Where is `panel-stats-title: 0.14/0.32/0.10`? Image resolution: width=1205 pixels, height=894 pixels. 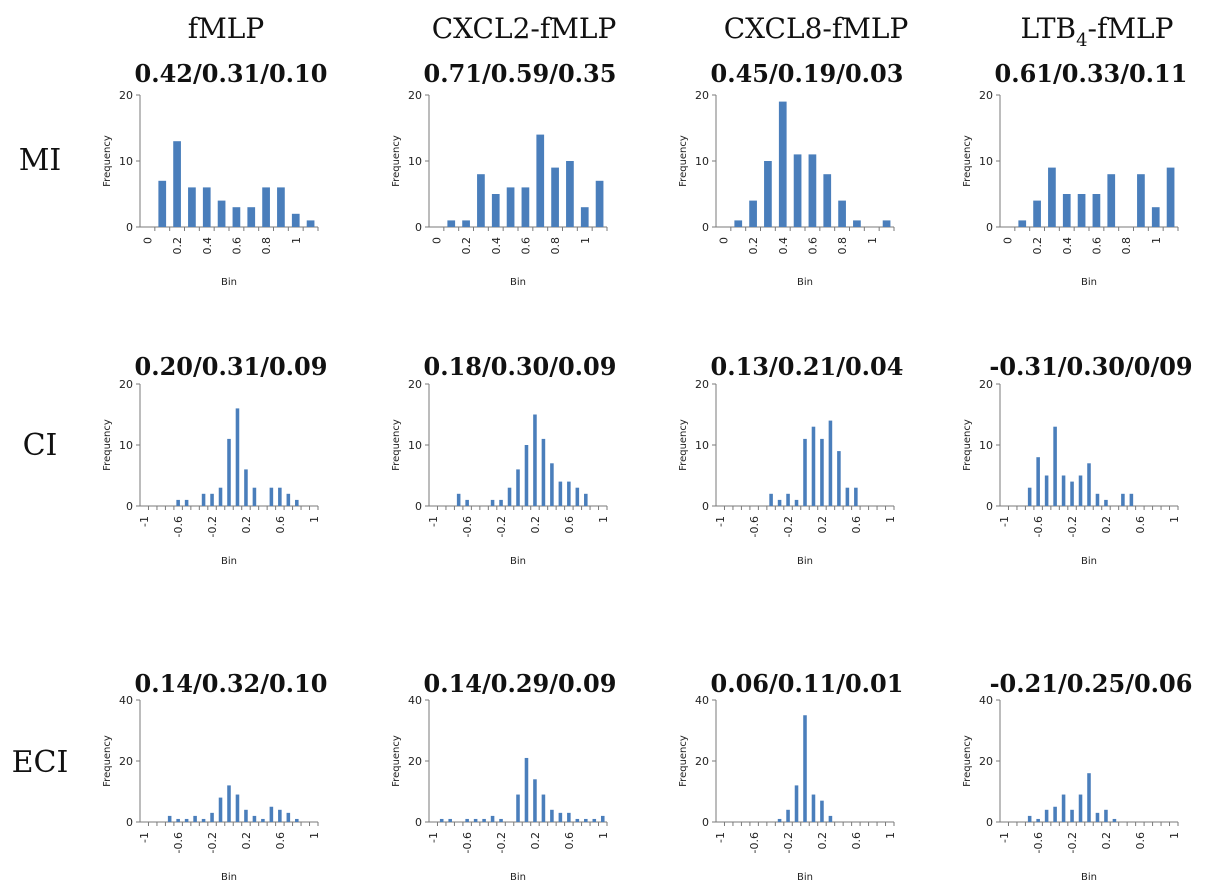
panel-stats-title: 0.14/0.32/0.10 is located at coordinates (231, 683).